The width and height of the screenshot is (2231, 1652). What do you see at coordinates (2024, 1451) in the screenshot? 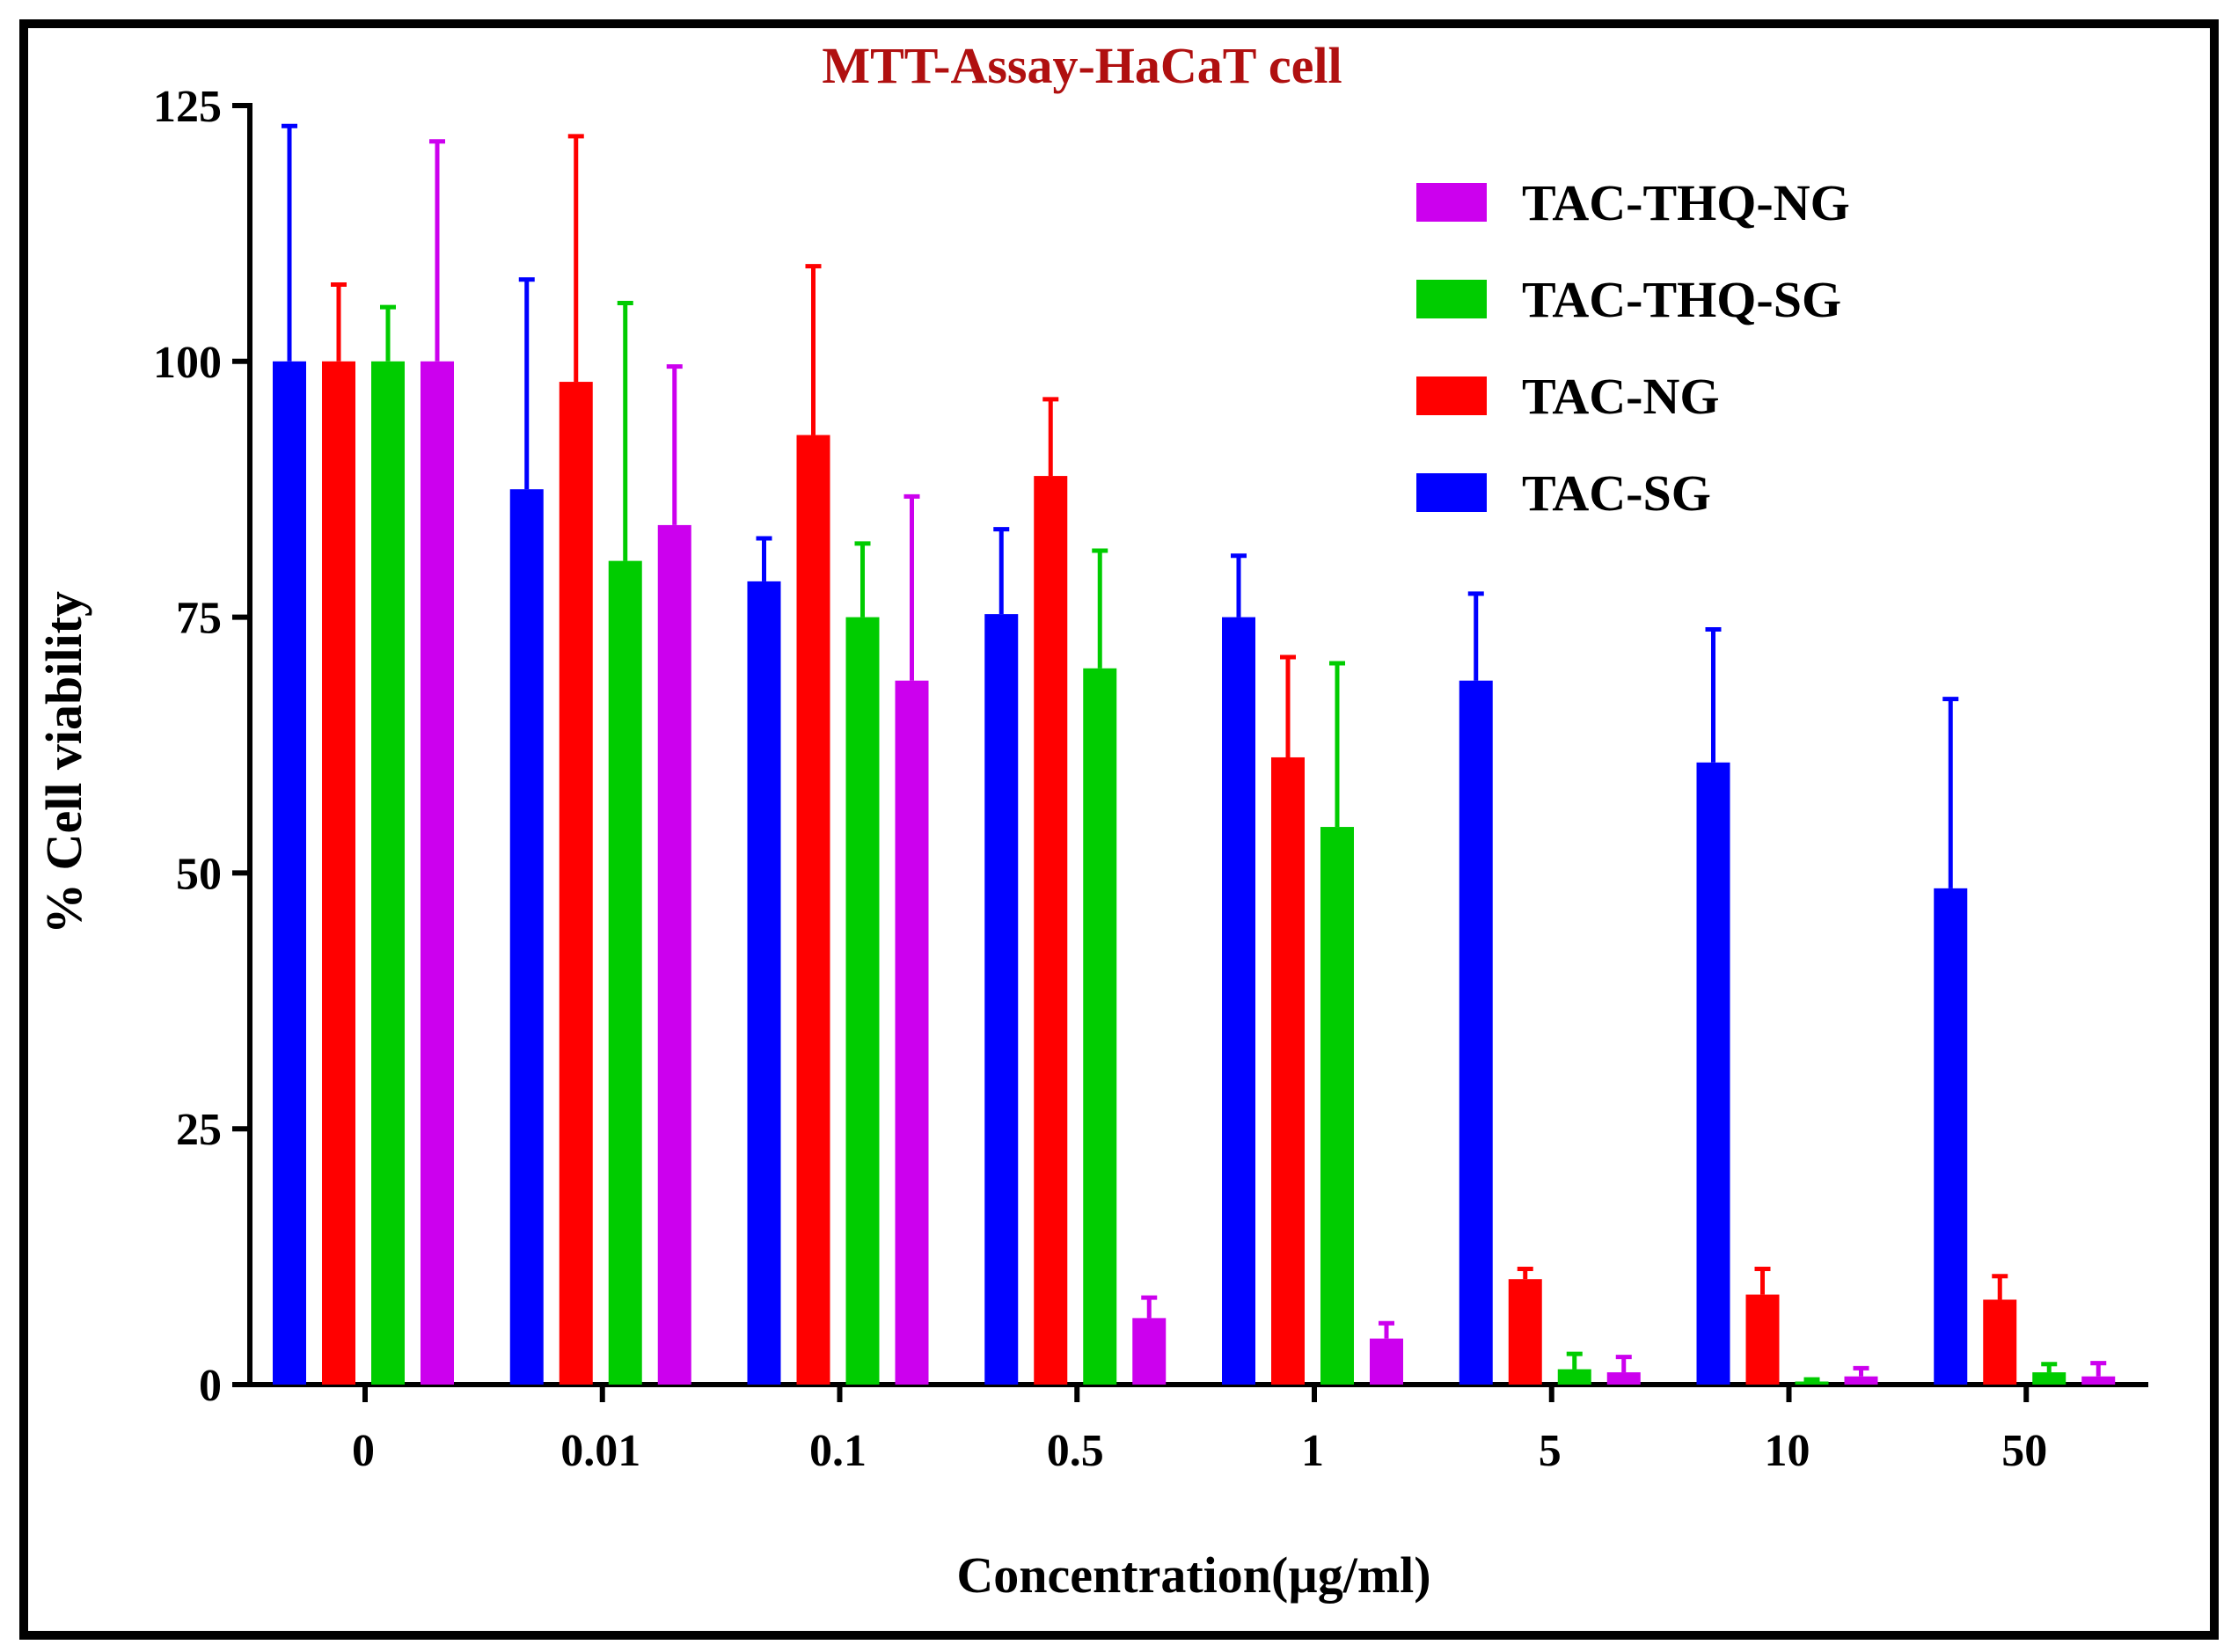
I see `x-tick-label: 50` at bounding box center [2024, 1451].